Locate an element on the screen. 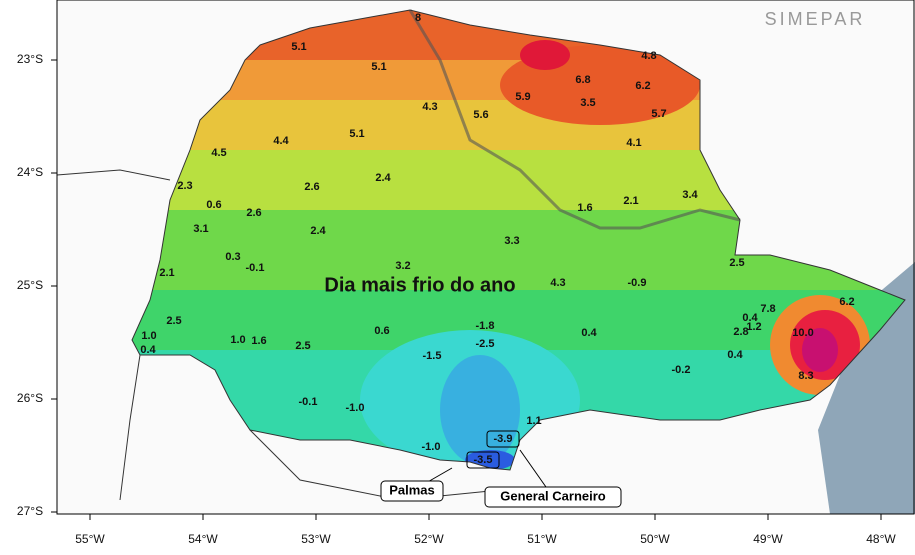 The width and height of the screenshot is (915, 555). station-value: 5.9 is located at coordinates (522, 97).